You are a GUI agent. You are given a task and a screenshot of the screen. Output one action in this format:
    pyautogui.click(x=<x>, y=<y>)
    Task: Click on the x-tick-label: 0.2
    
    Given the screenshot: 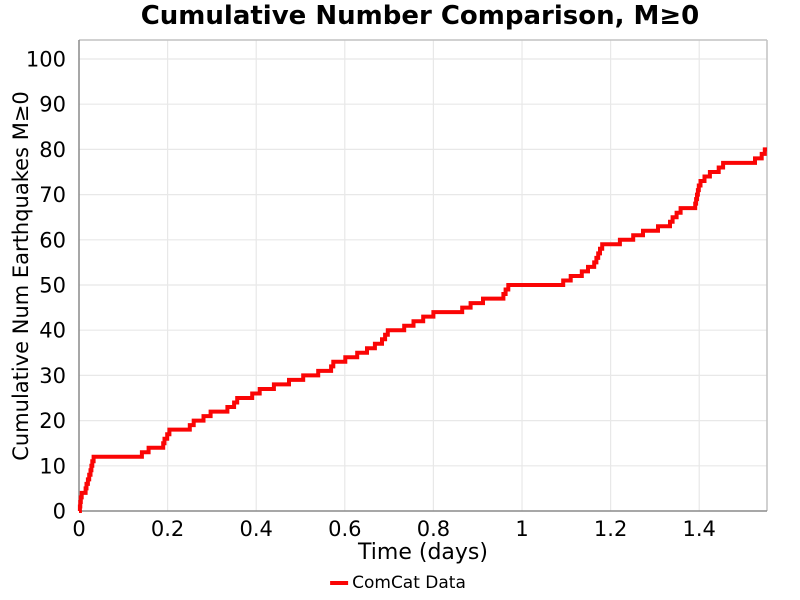 What is the action you would take?
    pyautogui.click(x=167, y=529)
    